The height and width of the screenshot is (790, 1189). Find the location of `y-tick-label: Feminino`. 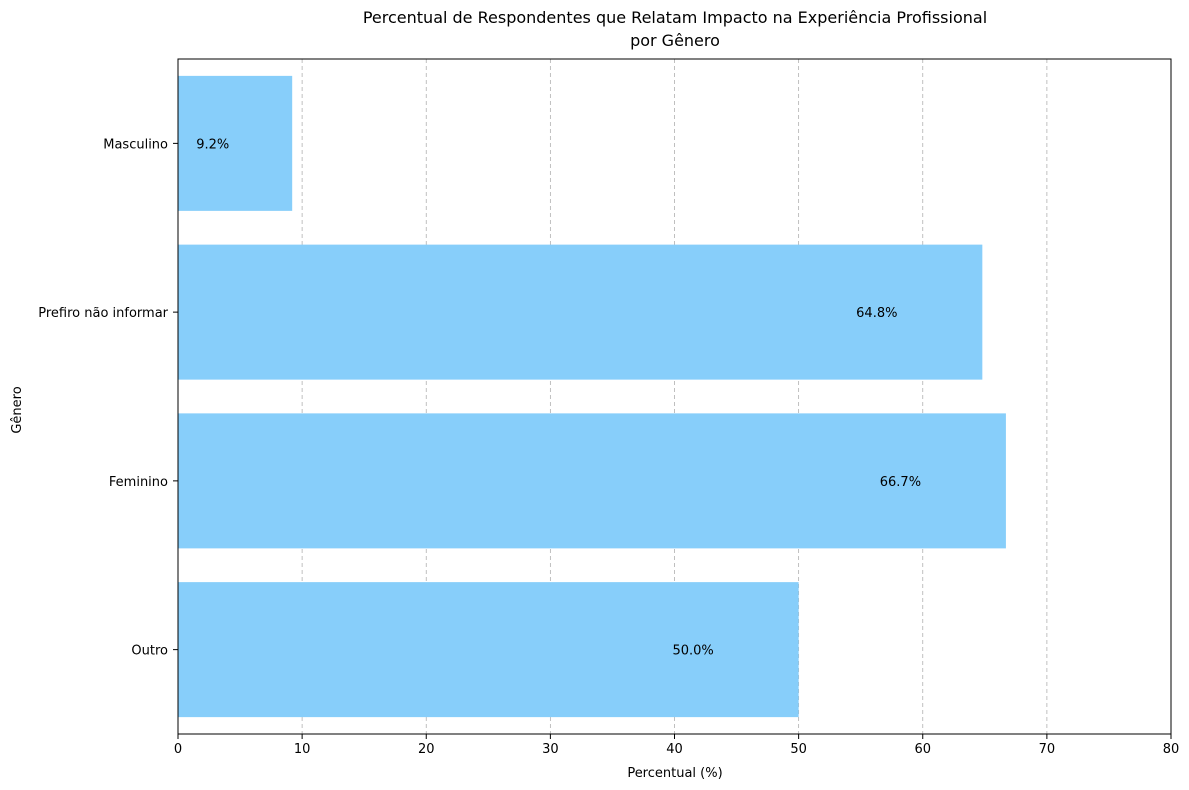

y-tick-label: Feminino is located at coordinates (138, 482).